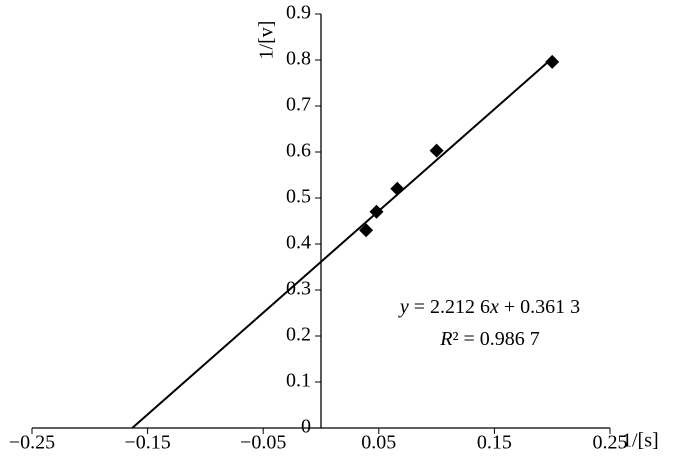 The width and height of the screenshot is (700, 473). What do you see at coordinates (32, 443) in the screenshot?
I see `x-tick-label: −0.25` at bounding box center [32, 443].